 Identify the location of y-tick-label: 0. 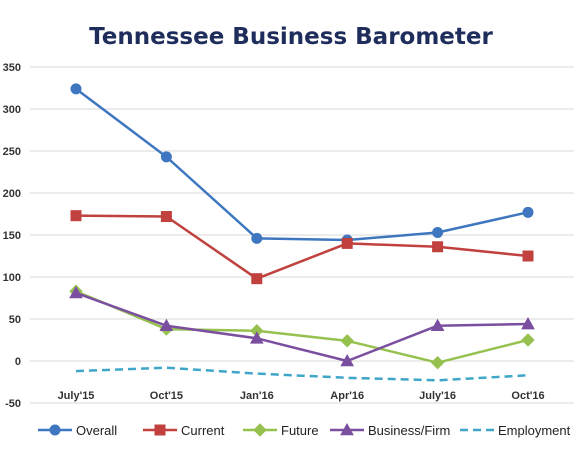
(18, 362).